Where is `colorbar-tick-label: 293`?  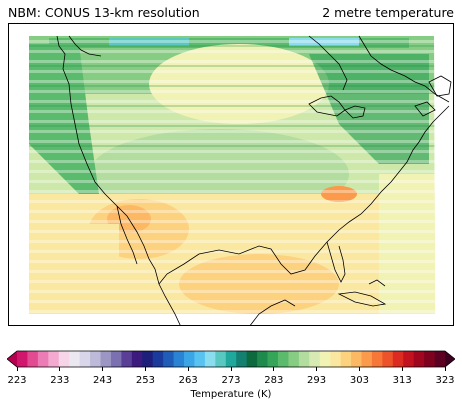 colorbar-tick-label: 293 is located at coordinates (317, 380).